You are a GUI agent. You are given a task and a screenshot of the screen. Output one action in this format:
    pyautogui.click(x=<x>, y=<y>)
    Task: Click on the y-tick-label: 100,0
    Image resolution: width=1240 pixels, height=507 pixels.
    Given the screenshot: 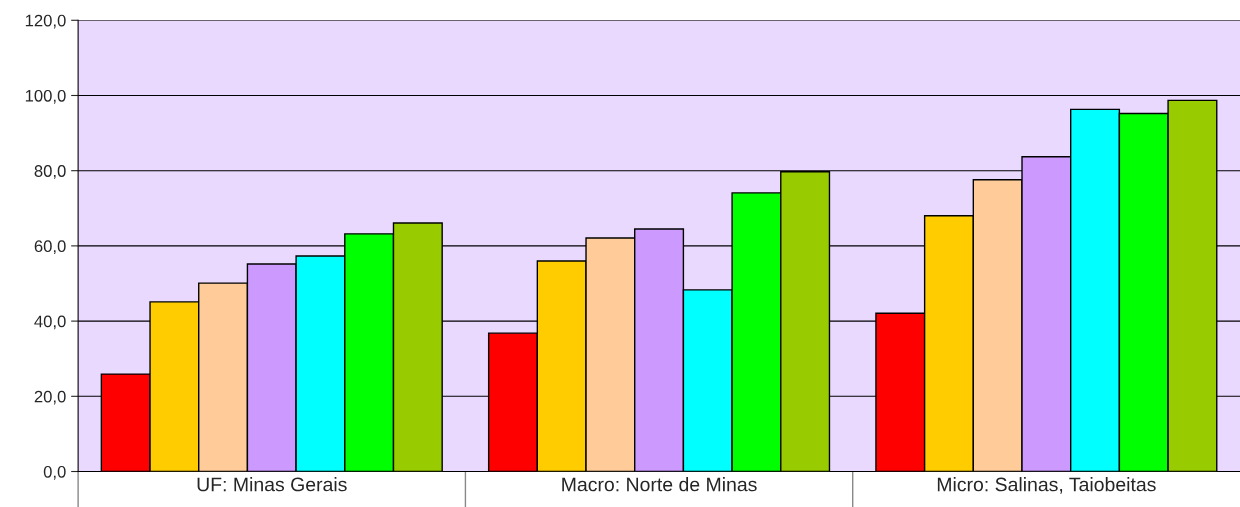 What is the action you would take?
    pyautogui.click(x=45, y=96)
    